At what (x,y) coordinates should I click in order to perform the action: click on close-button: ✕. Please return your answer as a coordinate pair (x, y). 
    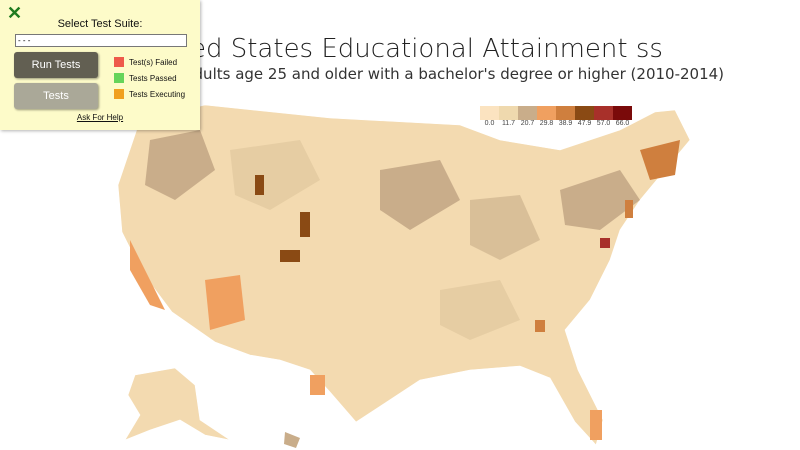
    Looking at the image, I should click on (15, 13).